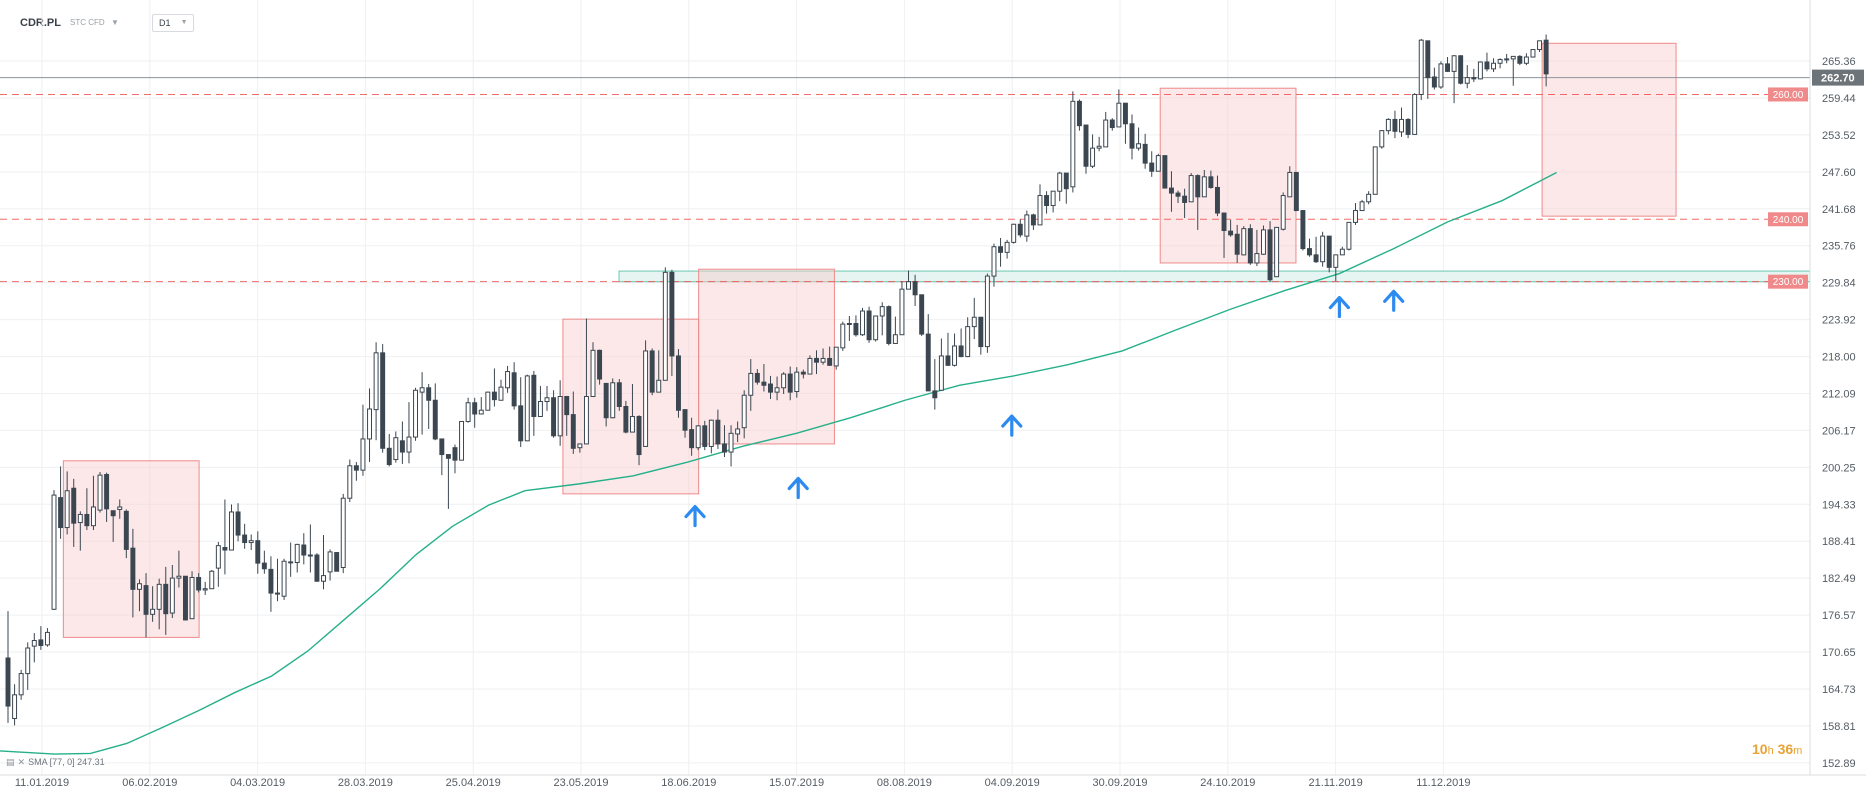 The width and height of the screenshot is (1866, 788). I want to click on y-tick-label: 218.00, so click(1839, 358).